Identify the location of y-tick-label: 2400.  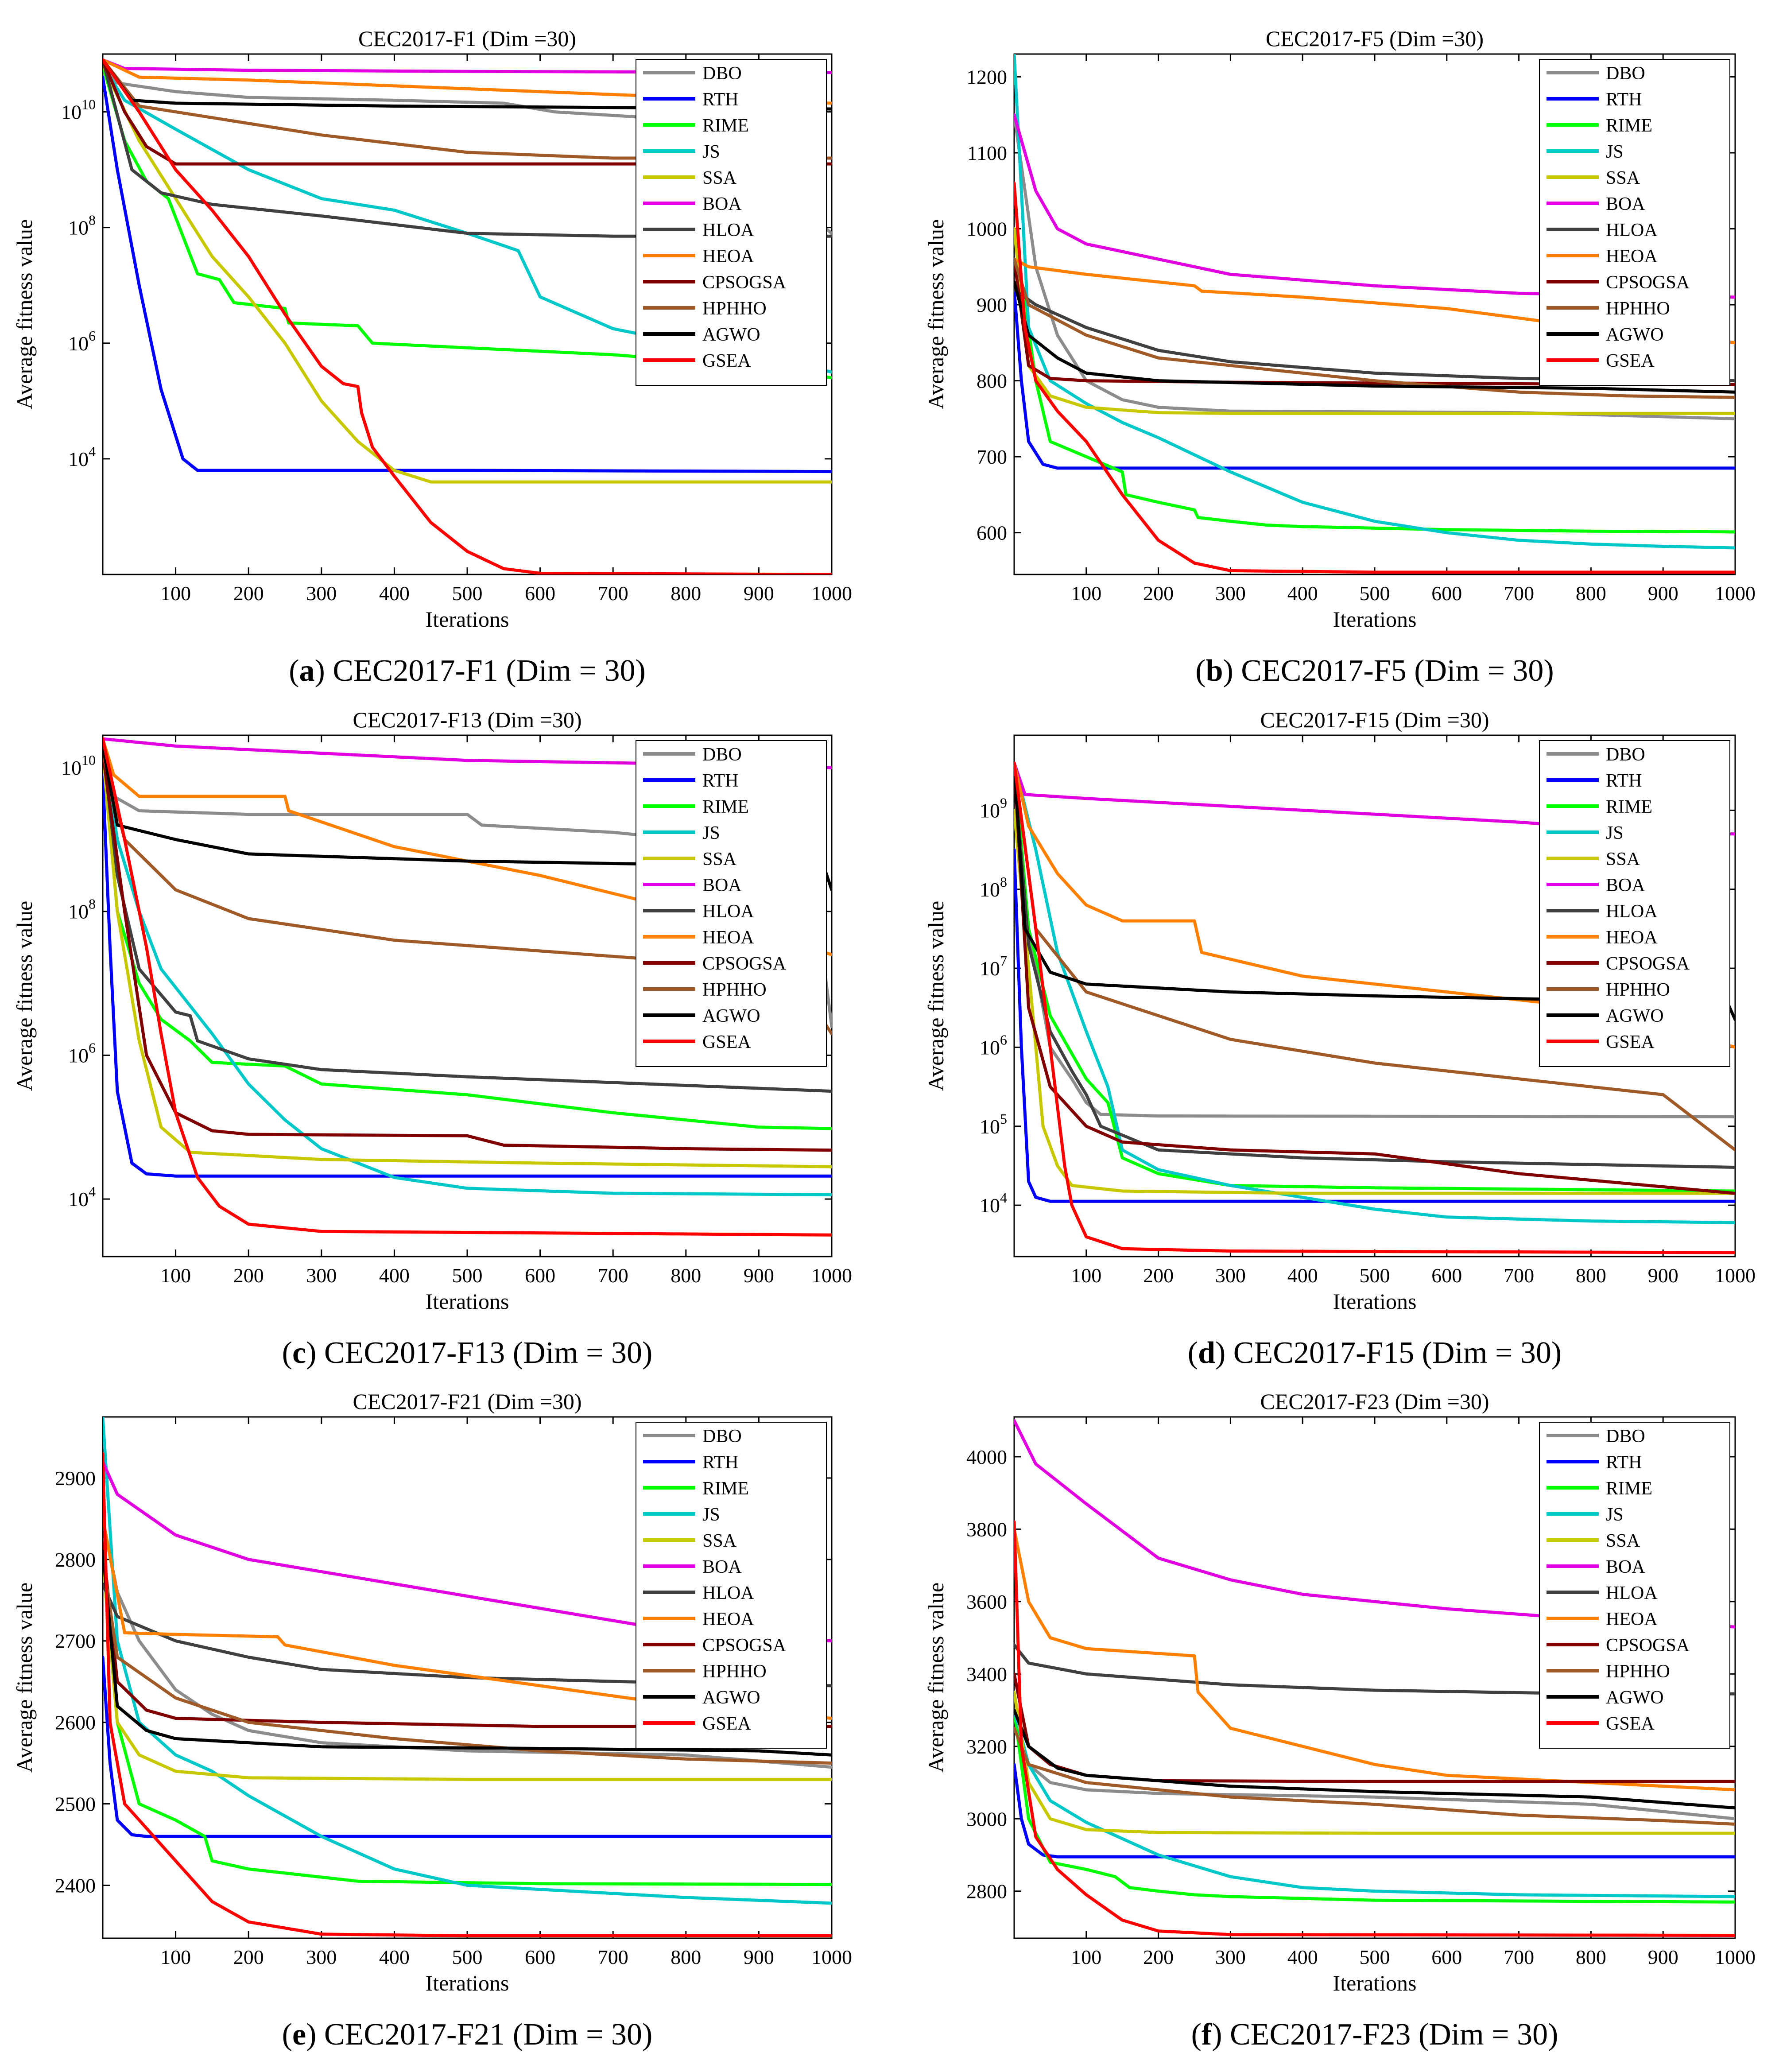
(75, 1885).